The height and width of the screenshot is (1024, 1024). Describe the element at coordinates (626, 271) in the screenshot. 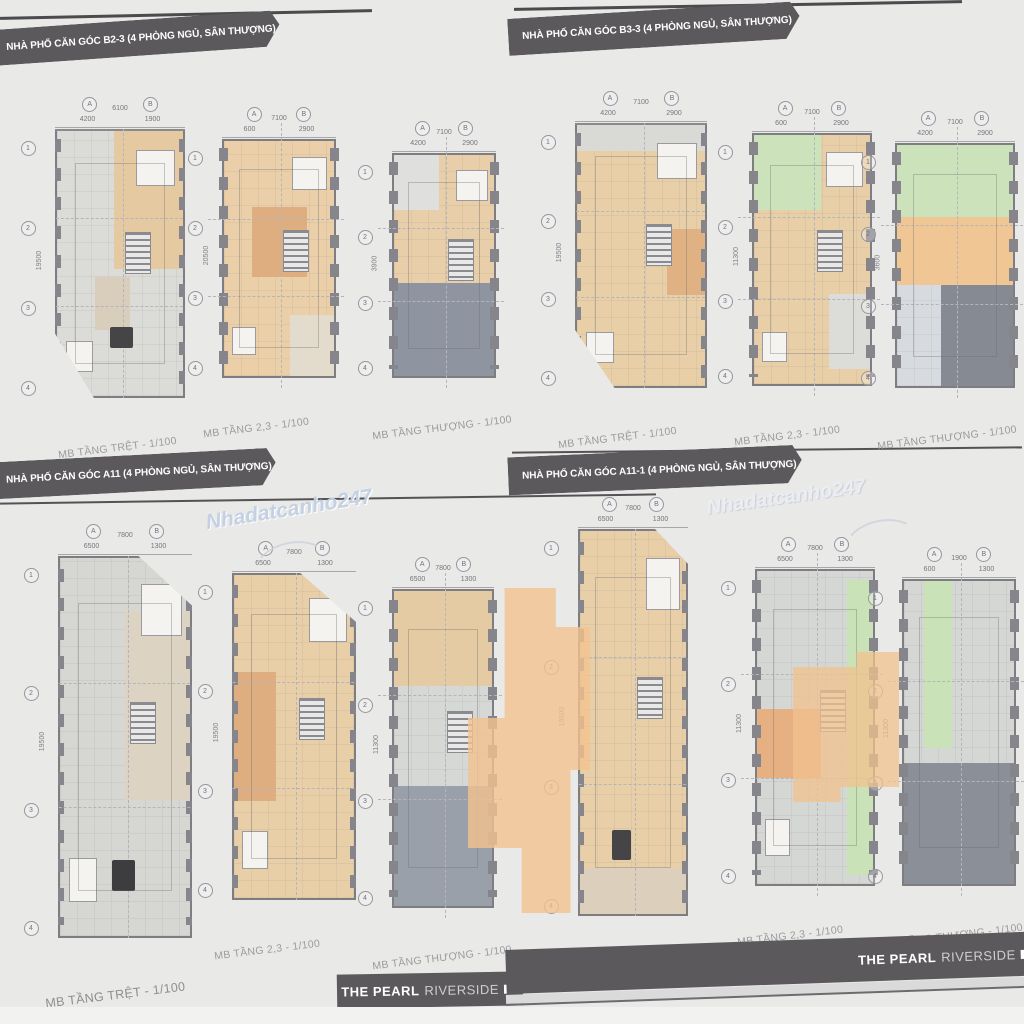

I see `floor-plan-ground: 7100 A B 4200 2900 1 2 3 4 19500` at that location.